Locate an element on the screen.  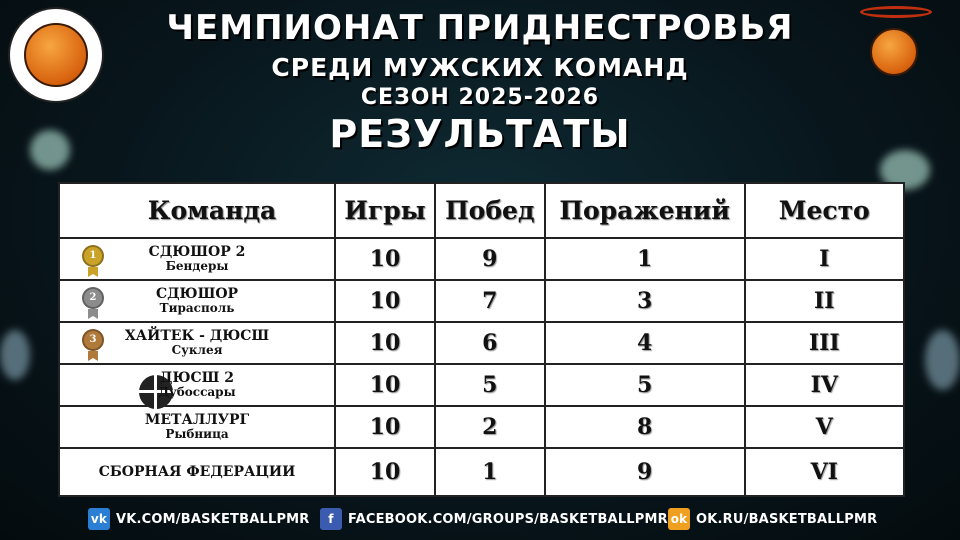
team-name: ДЮСШ 2 is located at coordinates (197, 378).